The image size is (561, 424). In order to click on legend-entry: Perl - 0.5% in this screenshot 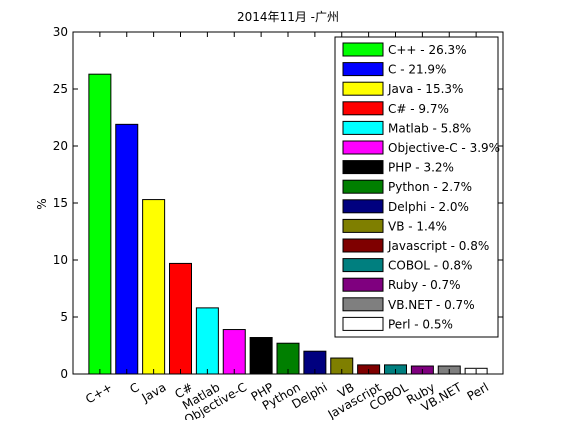, I will do `click(420, 324)`.